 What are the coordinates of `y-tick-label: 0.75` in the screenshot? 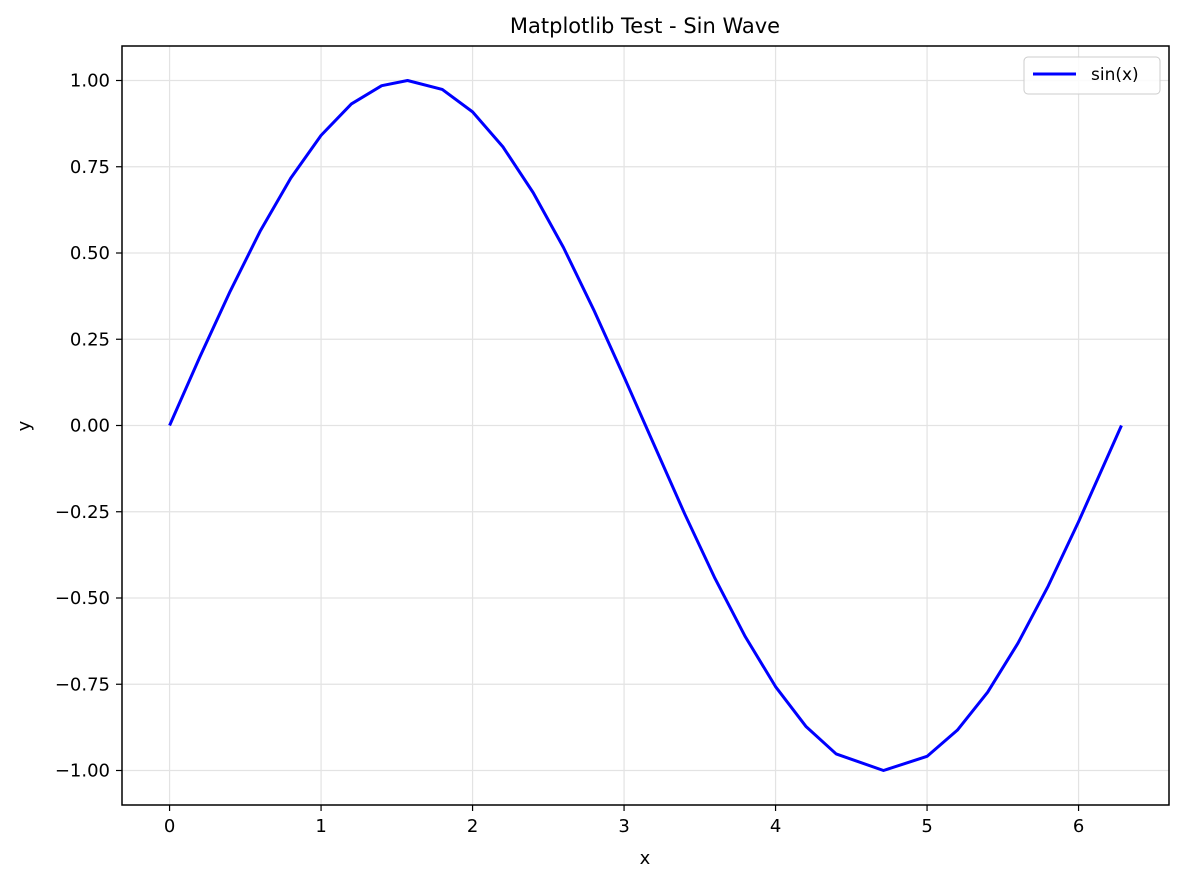 It's located at (90, 167).